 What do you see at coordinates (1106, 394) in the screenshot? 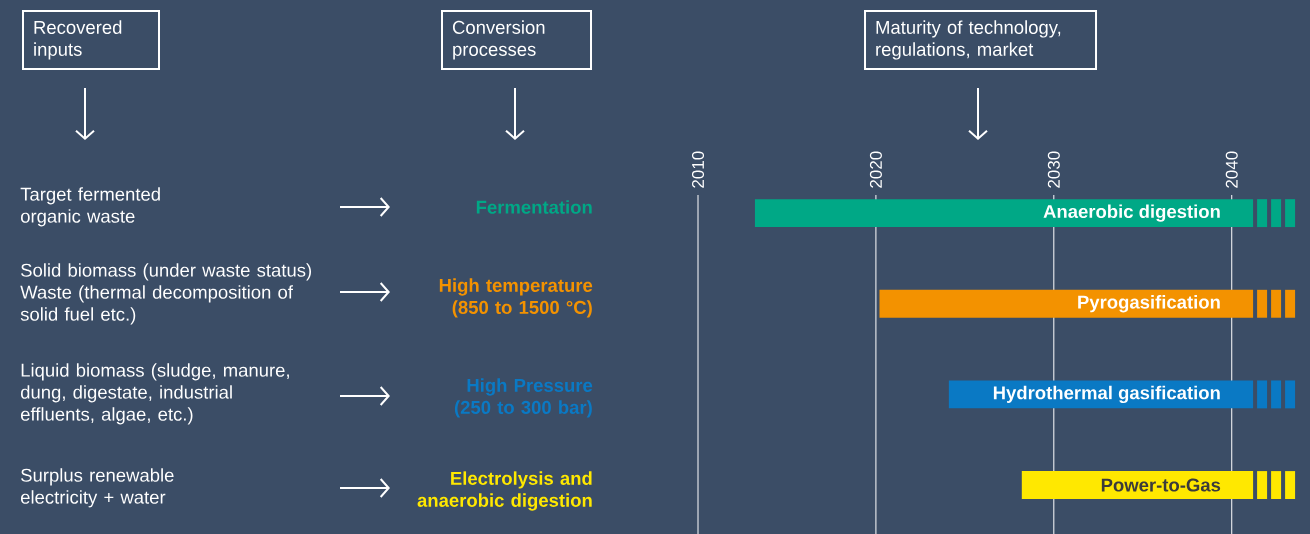
I see `y-tick-label: Hydrothermal gasification` at bounding box center [1106, 394].